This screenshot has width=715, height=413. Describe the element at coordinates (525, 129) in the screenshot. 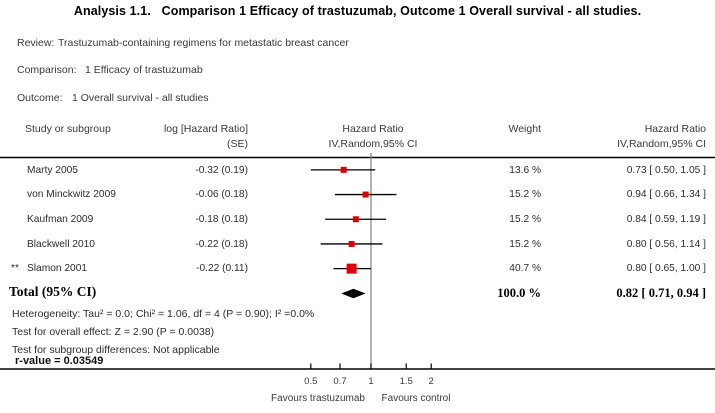

I see `column-header-weight: Weight` at that location.